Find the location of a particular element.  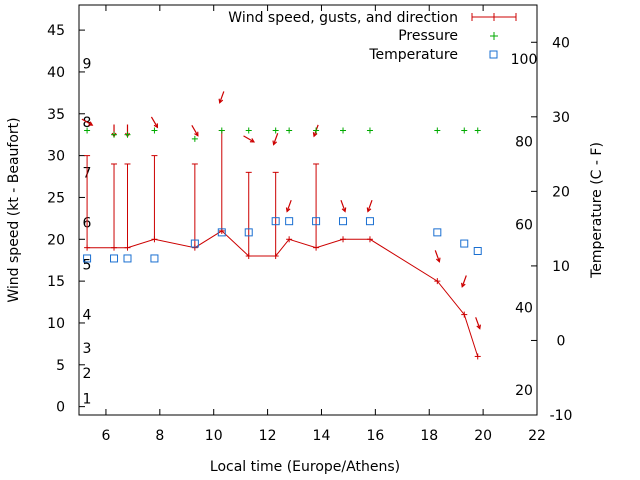

legend-label-pressure: Pressure is located at coordinates (428, 36).